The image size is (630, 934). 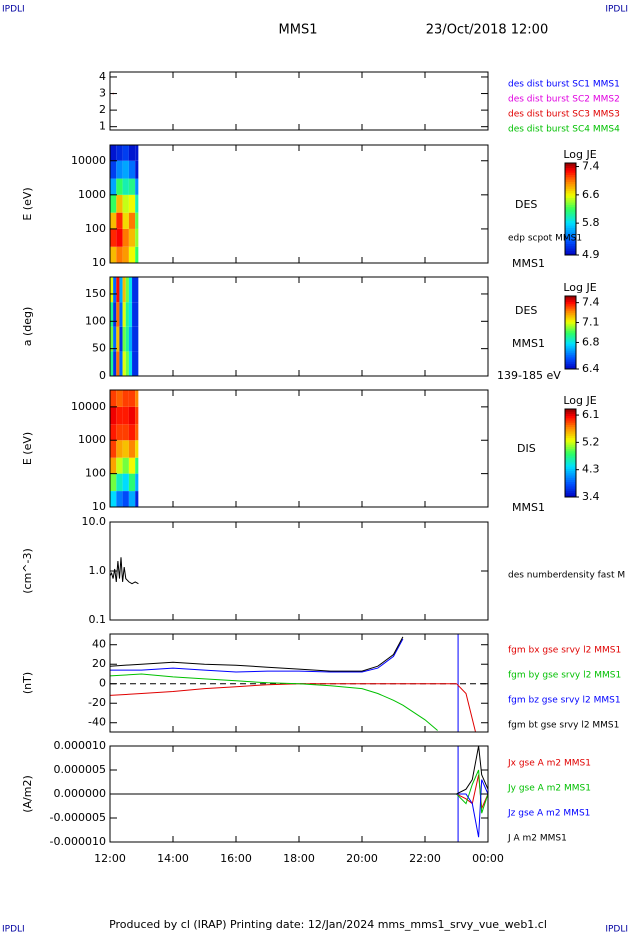 I want to click on panel-label: DIS, so click(x=526, y=448).